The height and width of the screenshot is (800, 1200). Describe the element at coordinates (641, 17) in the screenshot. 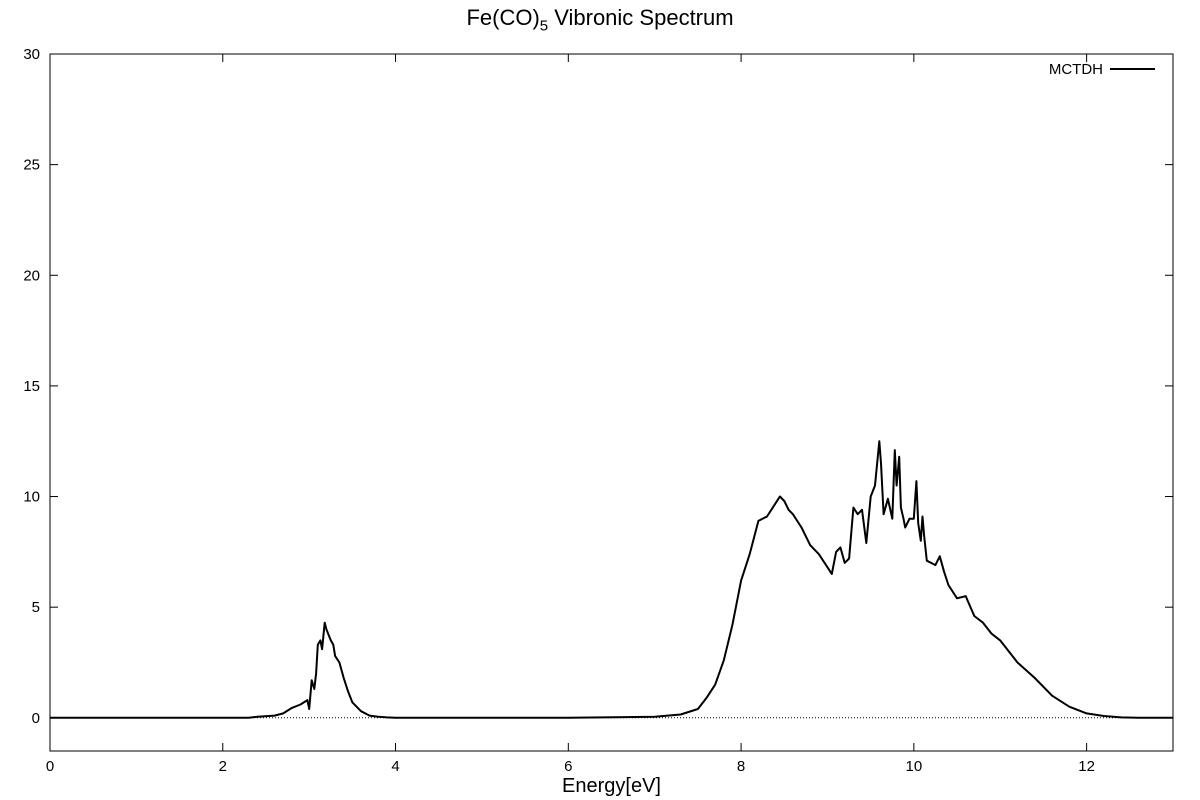

I see `chart-title-rest: Vibronic Spectrum` at that location.